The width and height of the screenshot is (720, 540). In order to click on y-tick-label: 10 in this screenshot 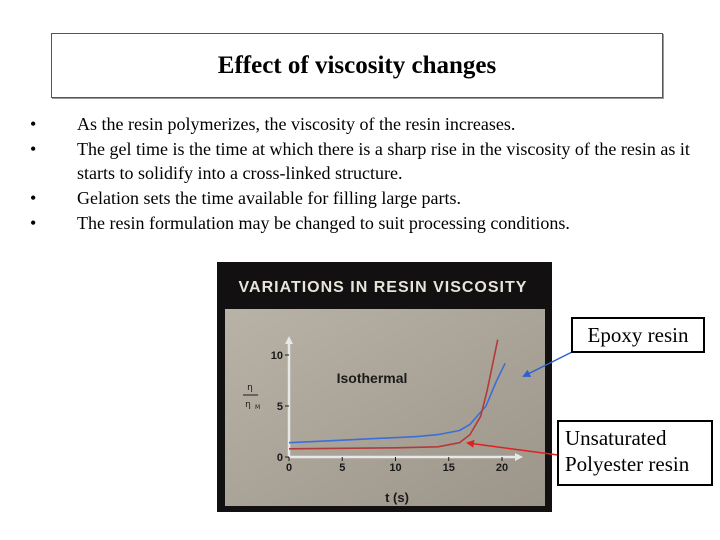, I will do `click(277, 356)`.